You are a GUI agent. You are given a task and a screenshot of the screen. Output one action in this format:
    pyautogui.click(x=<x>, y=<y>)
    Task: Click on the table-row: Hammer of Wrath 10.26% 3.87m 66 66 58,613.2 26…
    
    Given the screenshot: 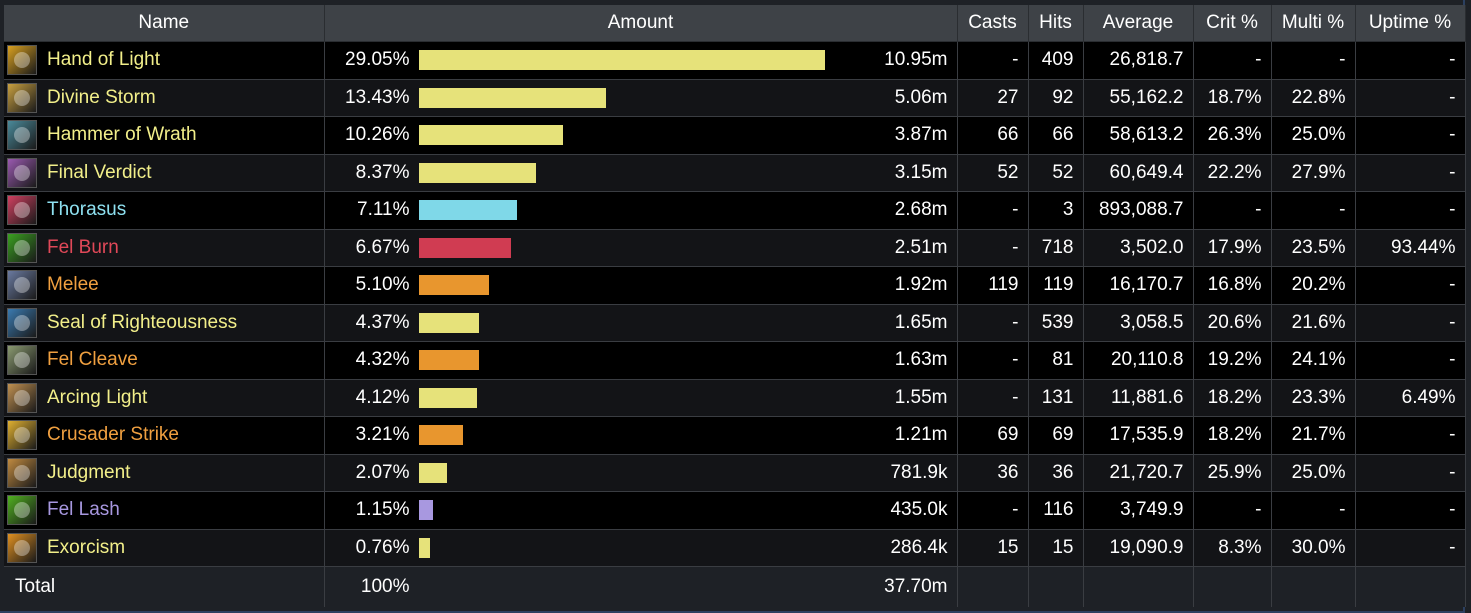 What is the action you would take?
    pyautogui.click(x=735, y=135)
    